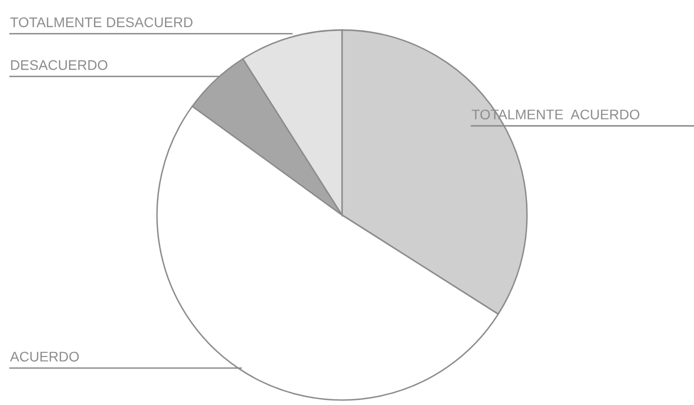 This screenshot has height=405, width=694. What do you see at coordinates (101, 22) in the screenshot?
I see `slice-label: TOTALMENTE DESACUERD` at bounding box center [101, 22].